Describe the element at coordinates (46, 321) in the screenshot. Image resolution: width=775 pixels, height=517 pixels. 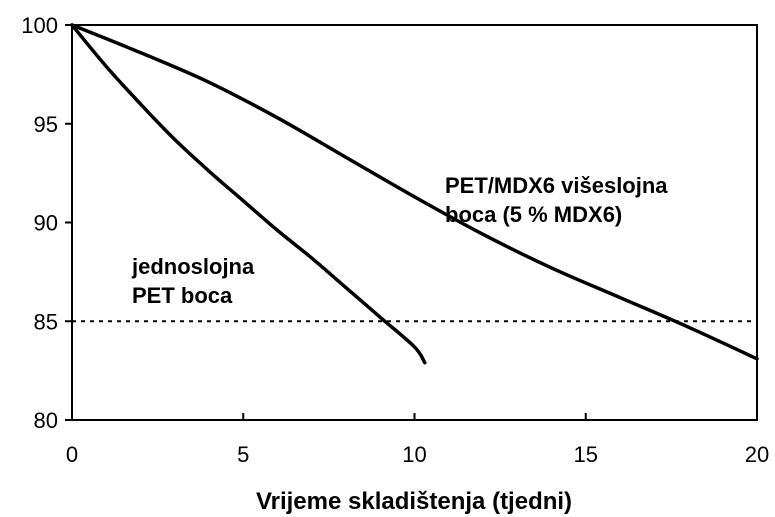
I see `y-tick-label: 85` at that location.